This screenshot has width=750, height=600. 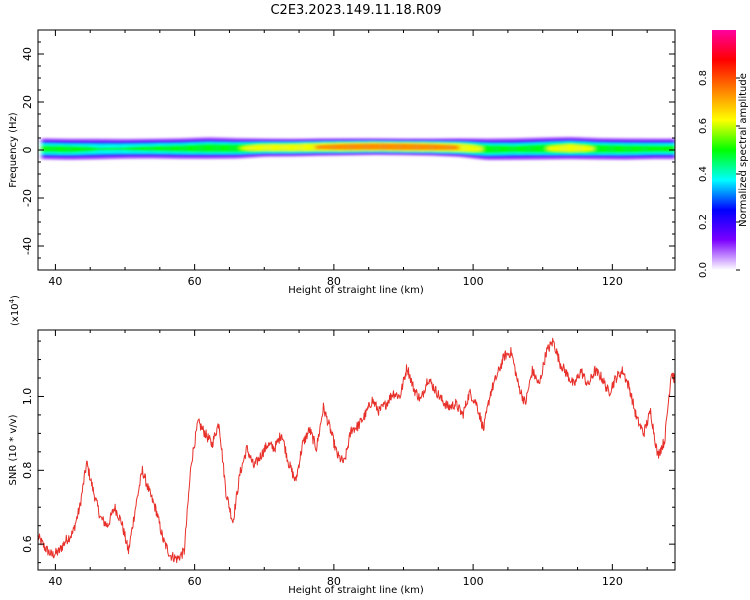 I want to click on colorbar-tick-label: 0.6, so click(x=703, y=126).